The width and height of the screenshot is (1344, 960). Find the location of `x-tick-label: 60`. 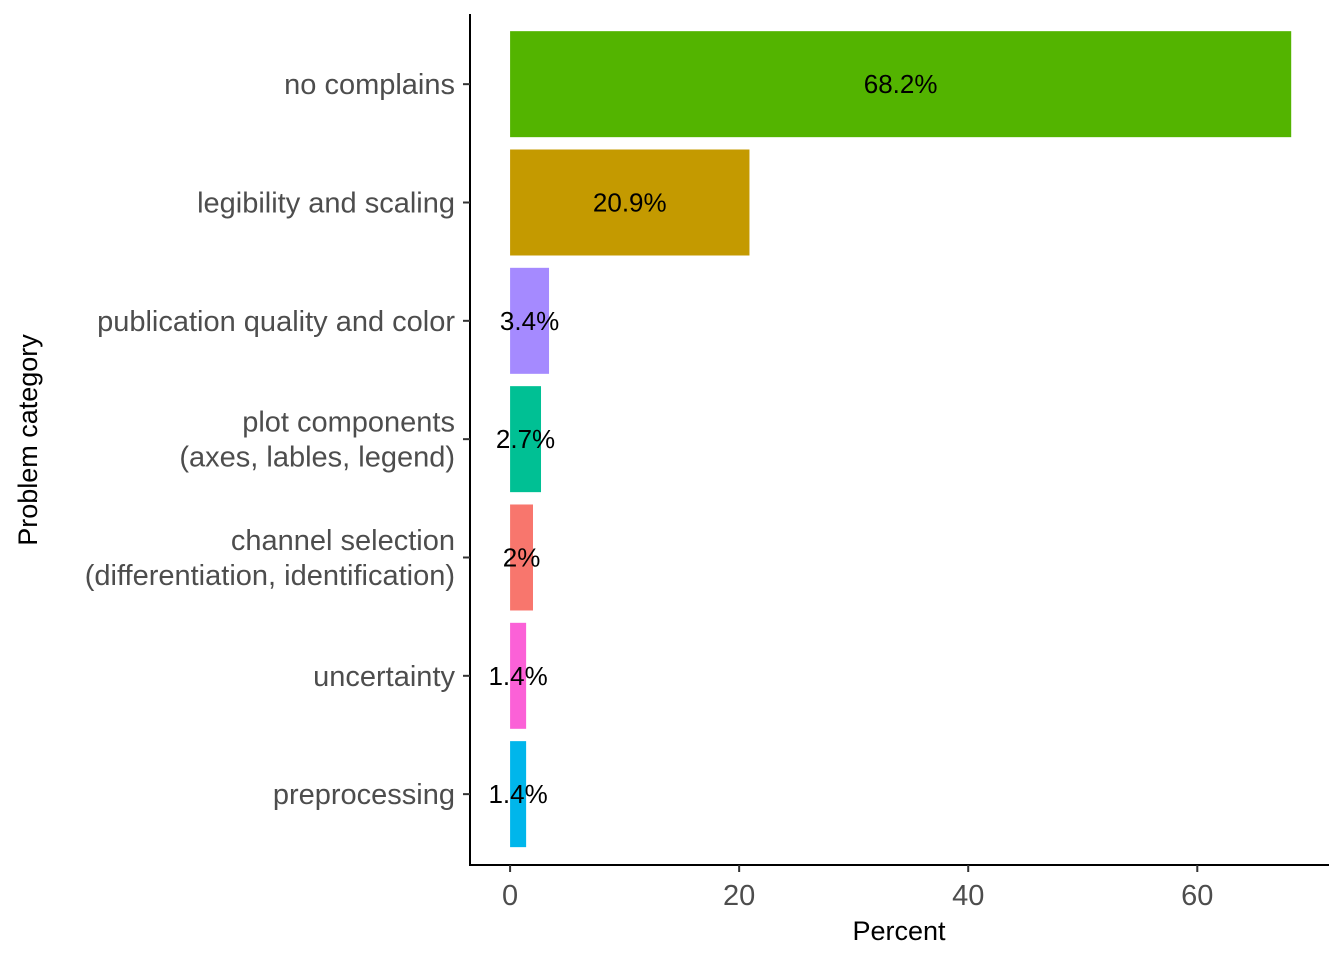

x-tick-label: 60 is located at coordinates (1197, 896).